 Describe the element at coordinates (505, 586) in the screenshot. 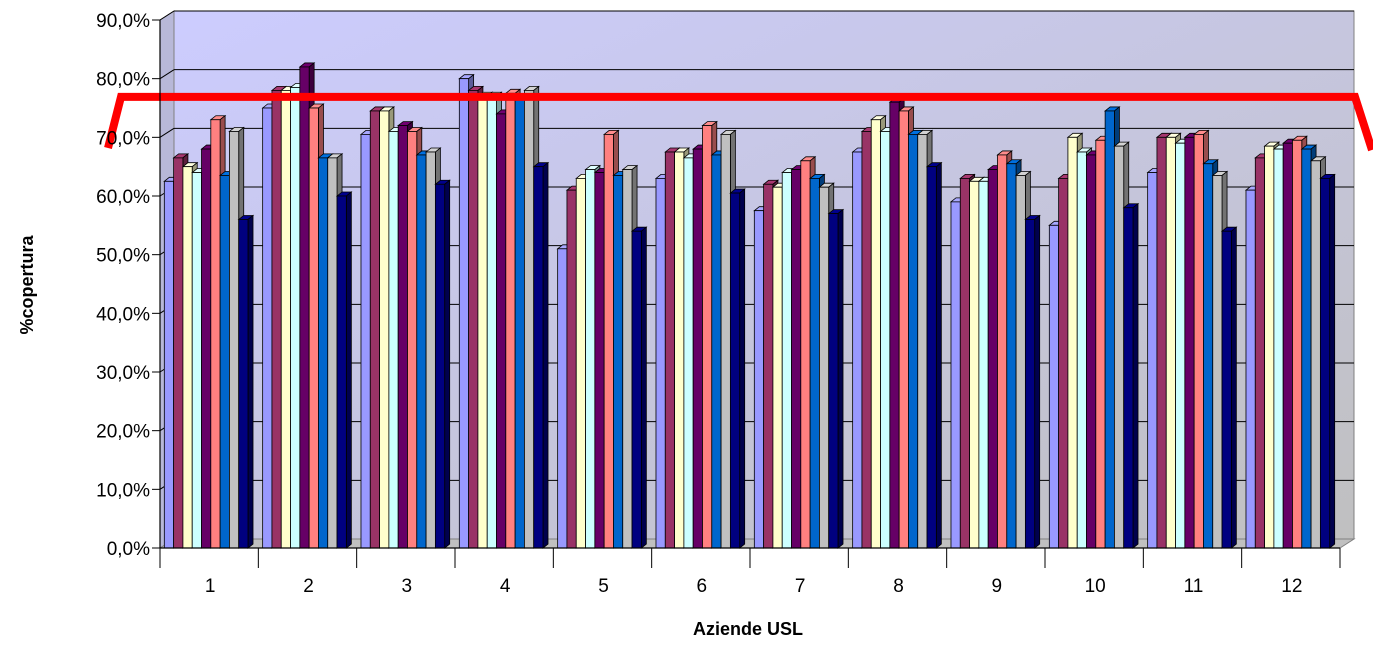

I see `x-tick-label: 4` at that location.